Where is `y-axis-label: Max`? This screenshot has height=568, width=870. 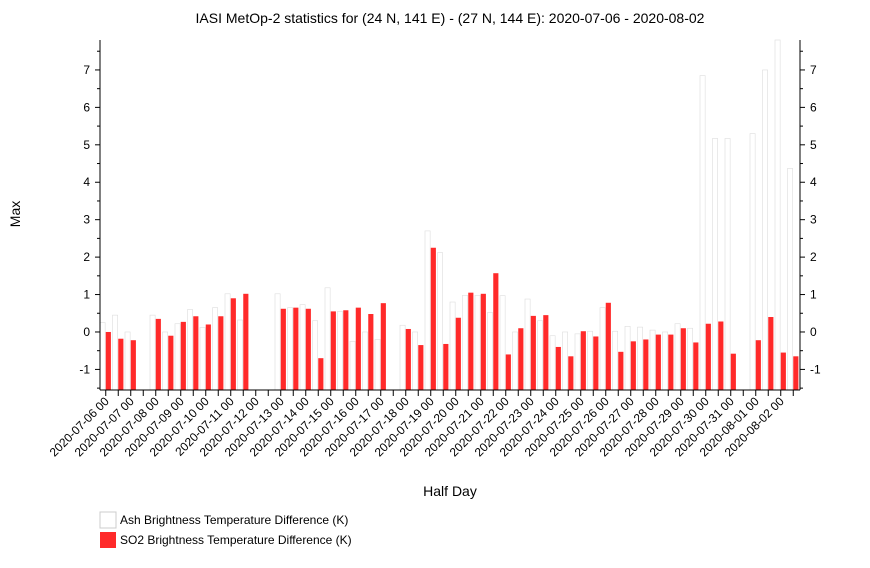
y-axis-label: Max is located at coordinates (15, 214).